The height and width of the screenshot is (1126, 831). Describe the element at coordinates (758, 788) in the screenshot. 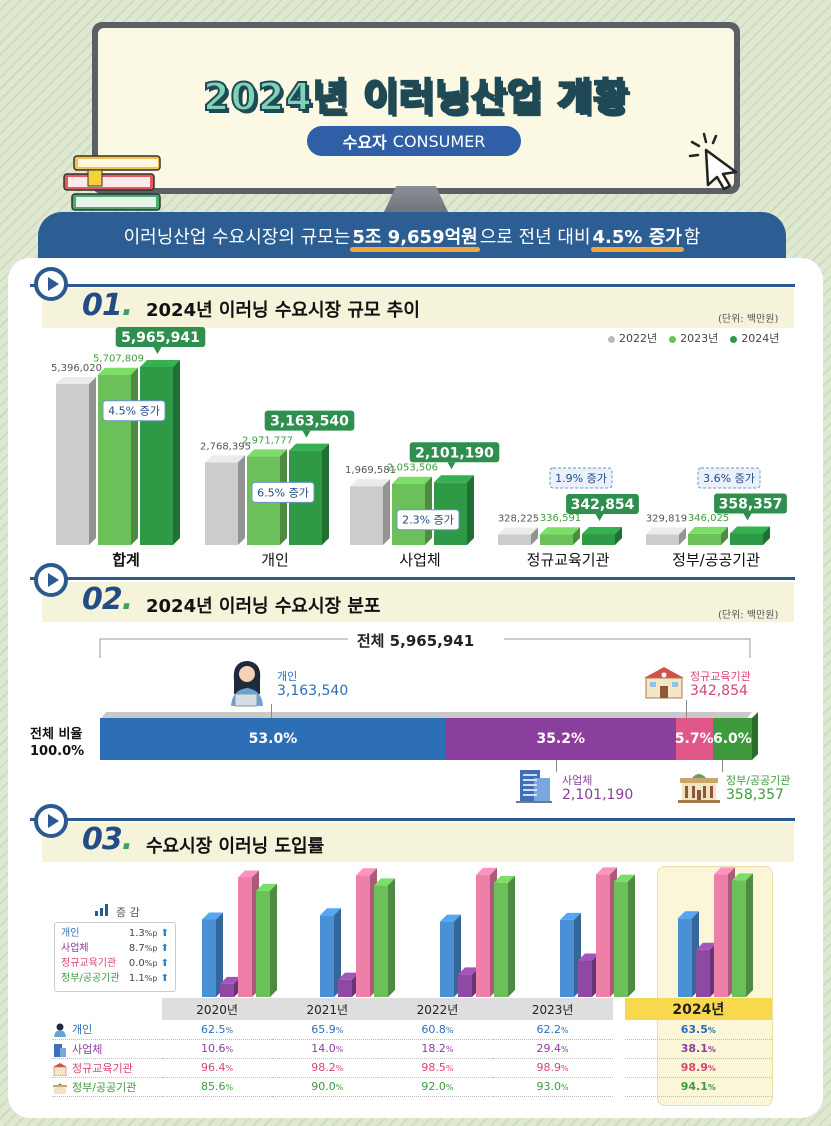

I see `dist-label-government: 정부/공공기관 358,357` at that location.